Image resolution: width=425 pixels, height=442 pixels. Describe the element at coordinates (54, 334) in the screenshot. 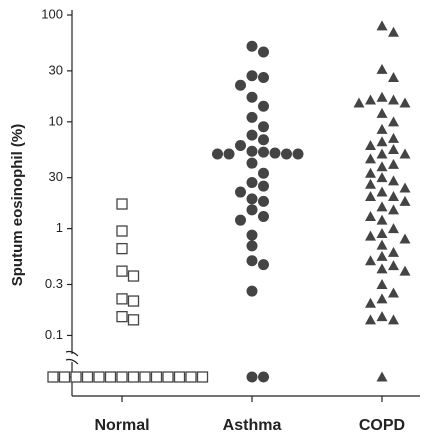

I see `y-tick-label: 0.1` at that location.